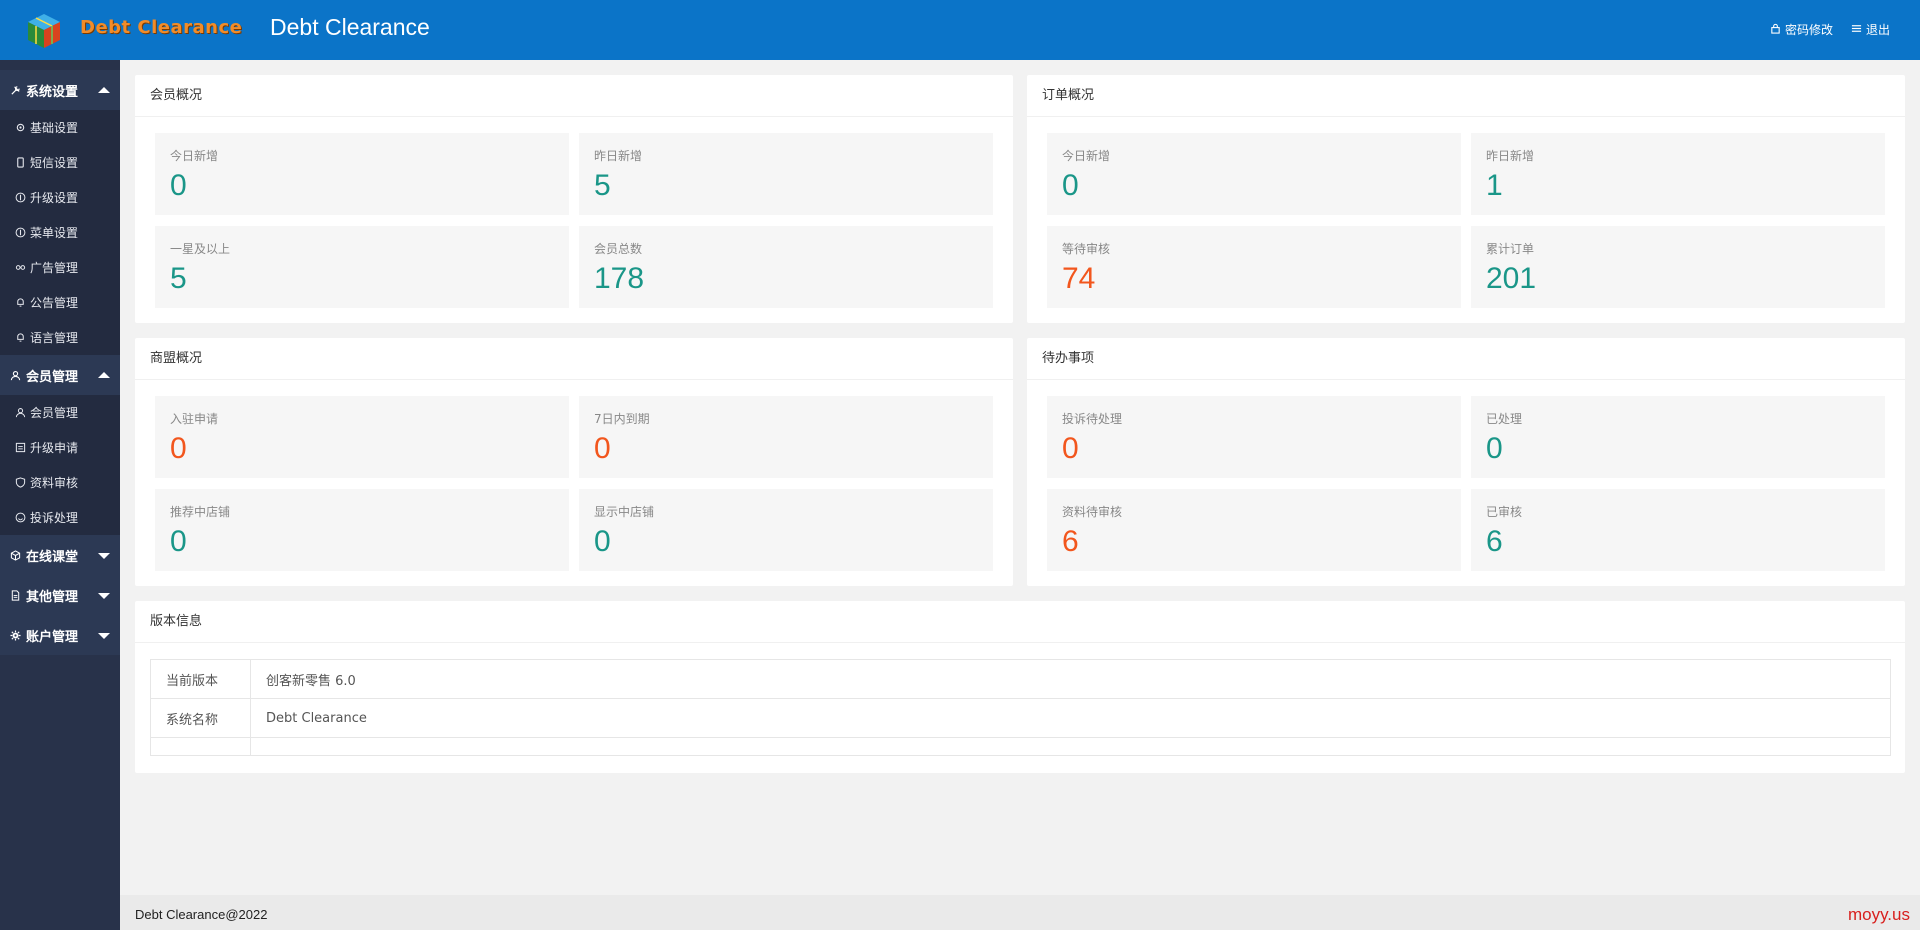 This screenshot has width=1920, height=930. What do you see at coordinates (1856, 30) in the screenshot?
I see `list-icon` at bounding box center [1856, 30].